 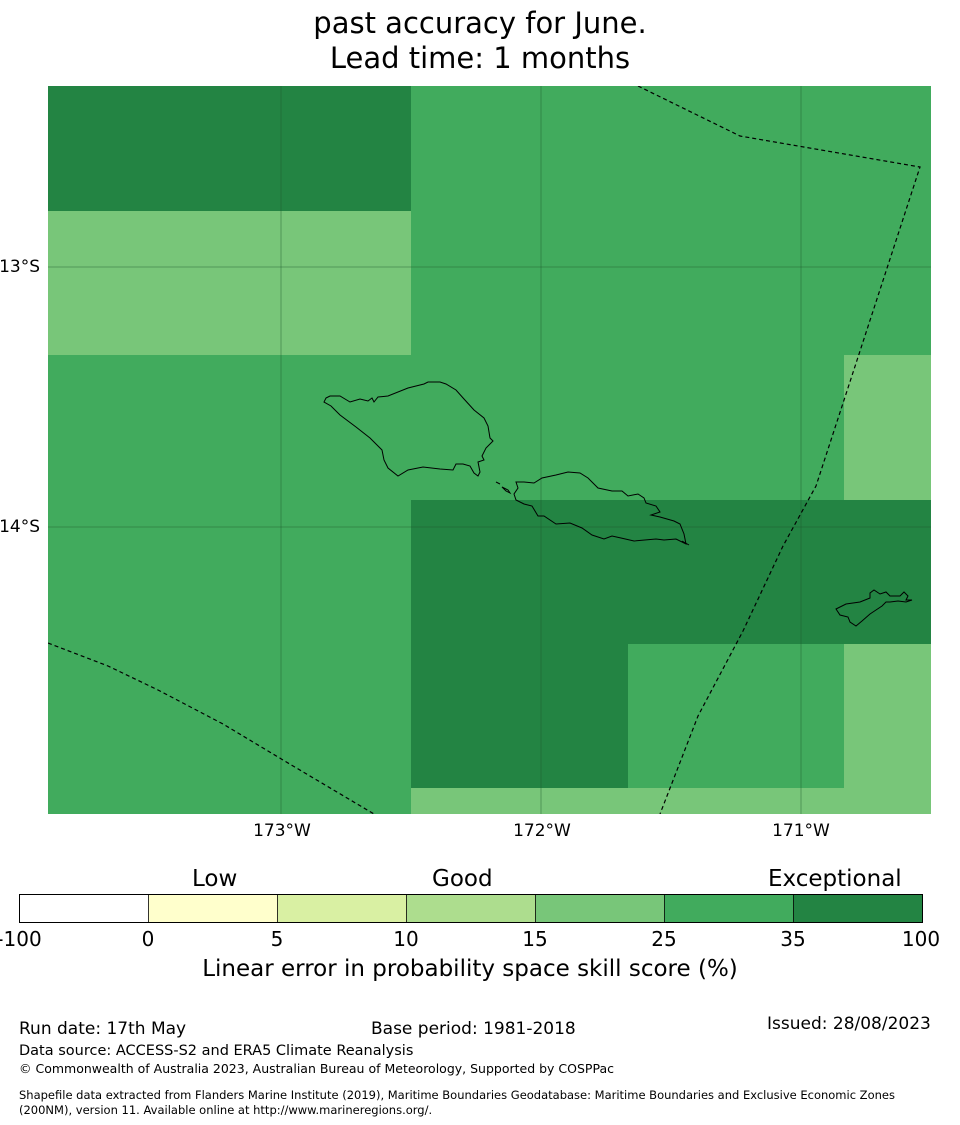 I want to click on base-period: Base period: 1981-2018, so click(x=473, y=1029).